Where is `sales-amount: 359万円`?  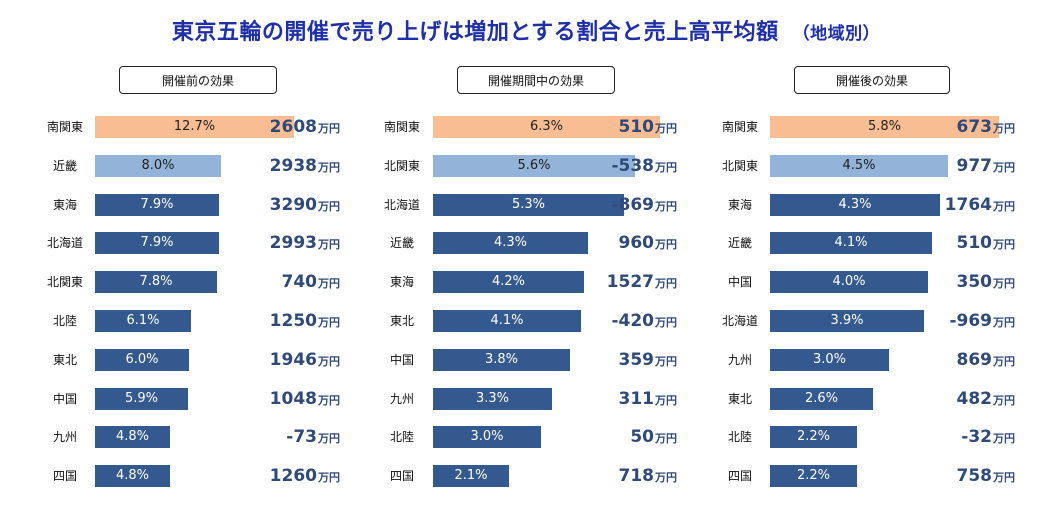 sales-amount: 359万円 is located at coordinates (617, 360).